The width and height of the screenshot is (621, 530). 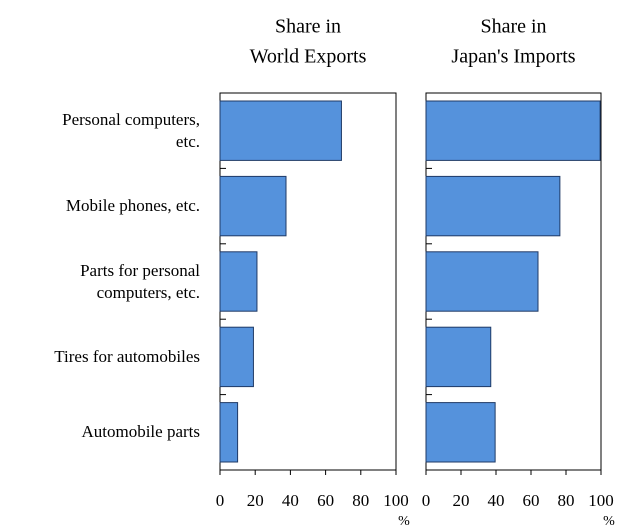 What do you see at coordinates (132, 206) in the screenshot?
I see `category-label: Mobile phones, etc.` at bounding box center [132, 206].